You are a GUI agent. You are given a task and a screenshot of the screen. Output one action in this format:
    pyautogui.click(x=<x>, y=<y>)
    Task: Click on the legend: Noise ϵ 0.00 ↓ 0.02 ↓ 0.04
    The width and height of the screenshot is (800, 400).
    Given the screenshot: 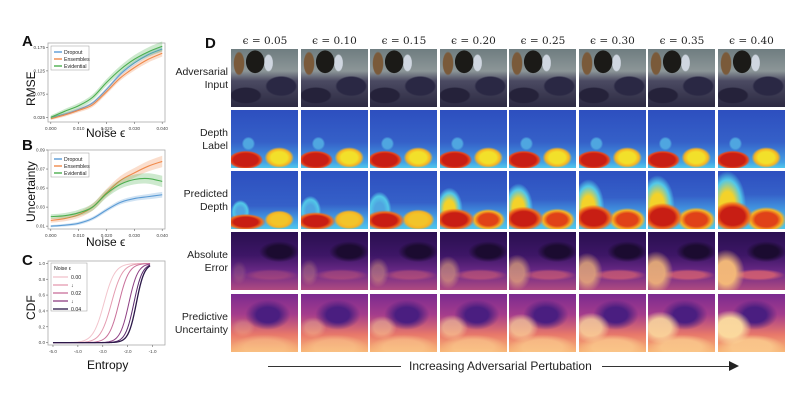 What is the action you would take?
    pyautogui.click(x=69, y=287)
    